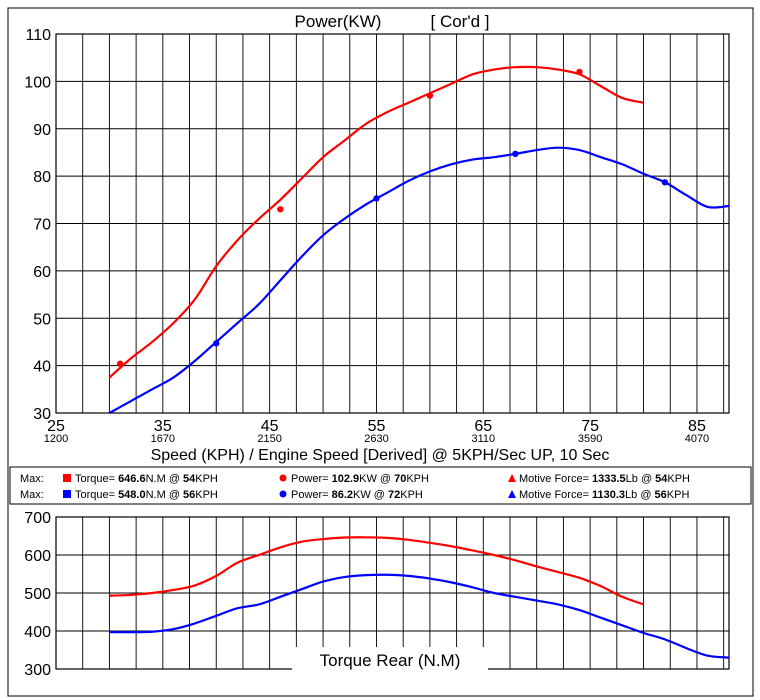 Image resolution: width=760 pixels, height=700 pixels. Describe the element at coordinates (42, 272) in the screenshot. I see `y-tick-label: 60` at that location.